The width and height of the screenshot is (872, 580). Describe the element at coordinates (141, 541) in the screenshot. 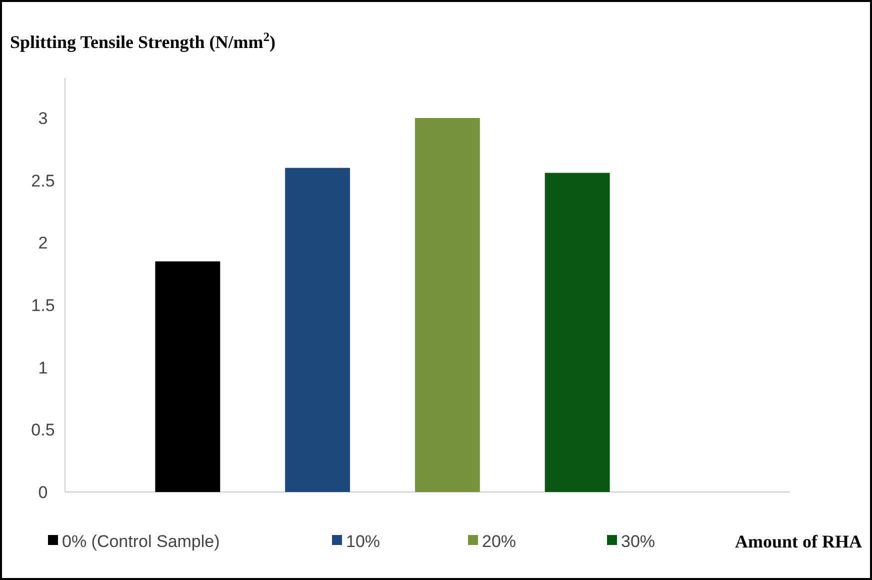

I see `legend-label: 0% (Control Sample)` at that location.